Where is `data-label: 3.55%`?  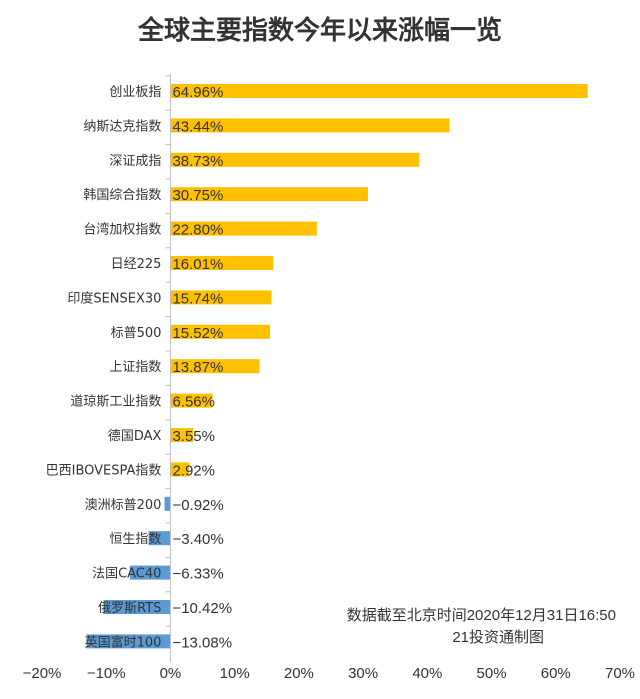
data-label: 3.55% is located at coordinates (193, 436).